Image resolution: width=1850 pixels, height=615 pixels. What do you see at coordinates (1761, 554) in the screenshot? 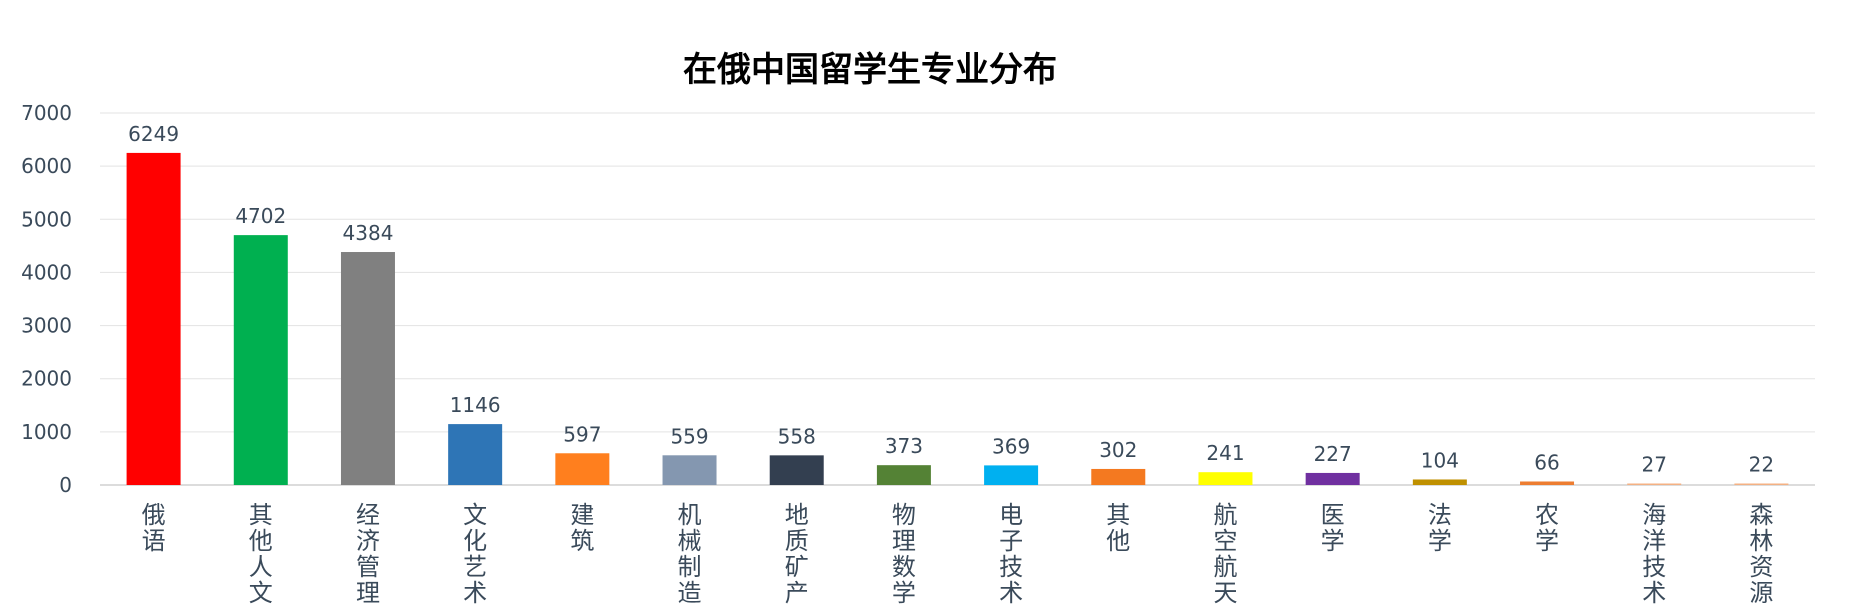
I see `category-label: 森林资源` at bounding box center [1761, 554].